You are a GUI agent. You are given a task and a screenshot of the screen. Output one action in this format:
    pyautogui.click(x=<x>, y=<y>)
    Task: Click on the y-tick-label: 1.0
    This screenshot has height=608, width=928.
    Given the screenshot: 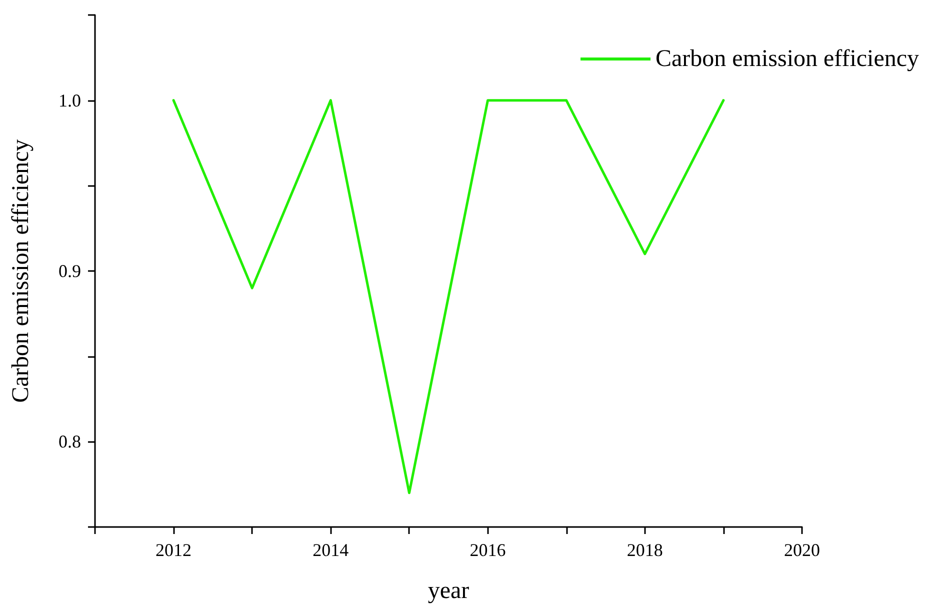 What is the action you would take?
    pyautogui.click(x=69, y=100)
    